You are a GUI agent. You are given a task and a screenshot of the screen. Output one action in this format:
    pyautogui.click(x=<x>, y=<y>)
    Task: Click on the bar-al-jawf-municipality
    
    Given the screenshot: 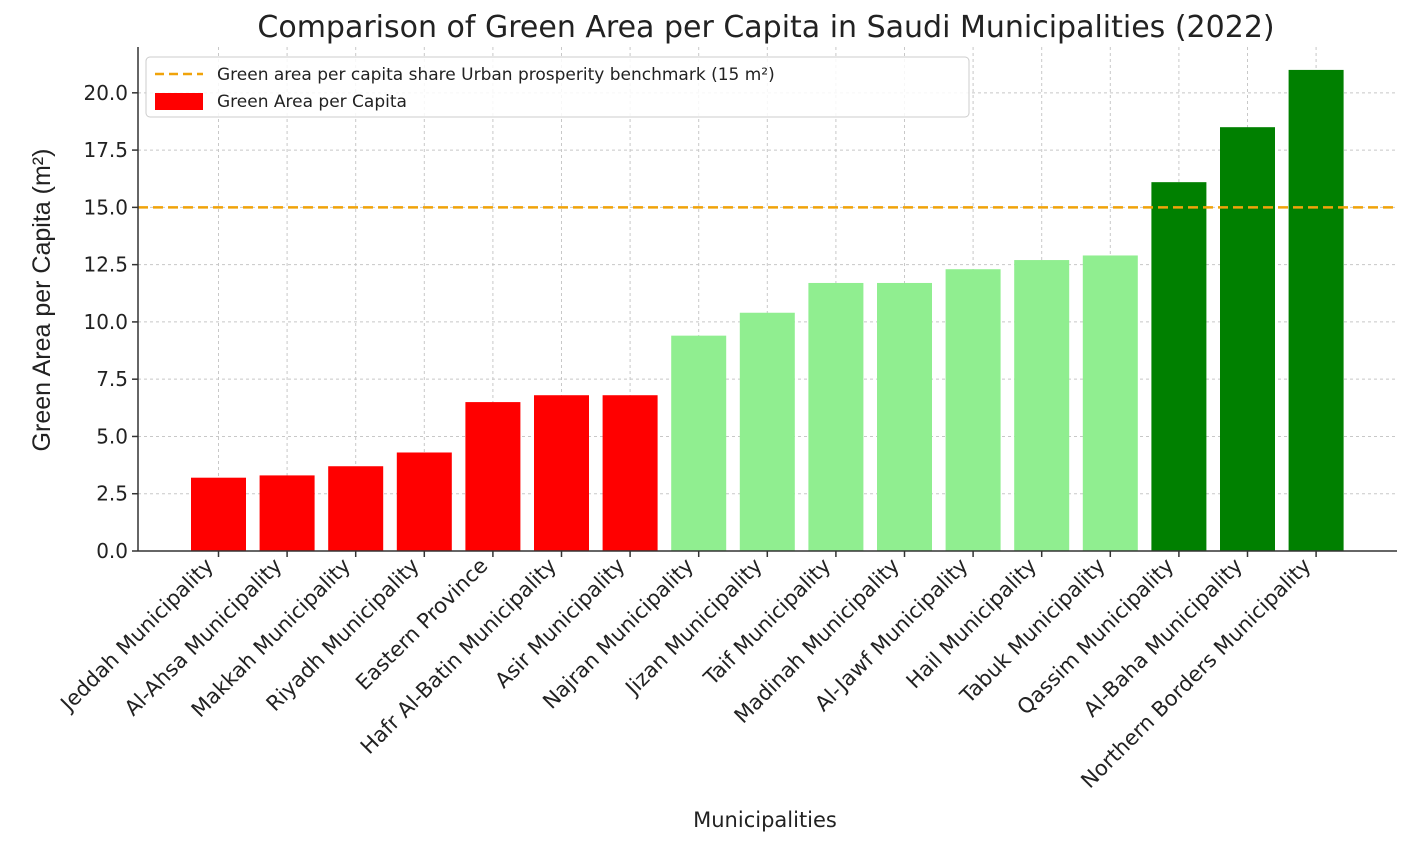 What is the action you would take?
    pyautogui.click(x=973, y=410)
    